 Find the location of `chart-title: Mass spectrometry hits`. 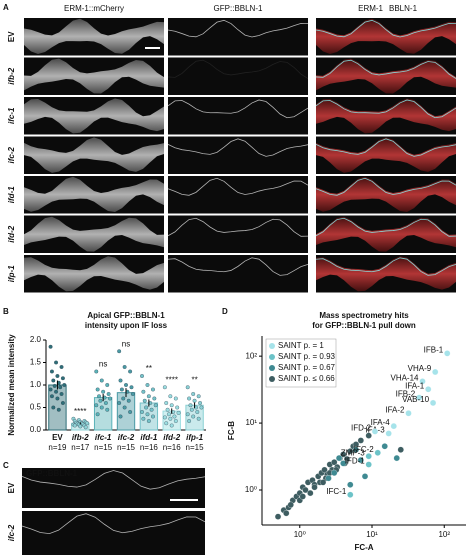

chart-title: Mass spectrometry hits is located at coordinates (364, 315).